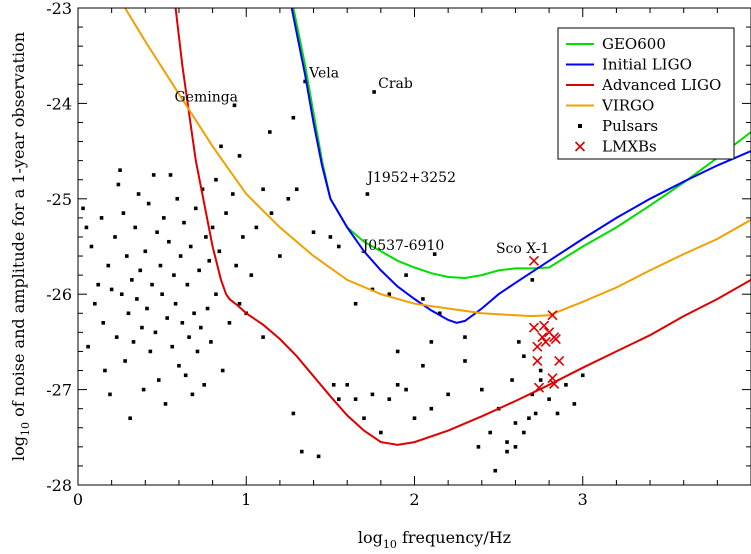 This screenshot has width=751, height=554. Describe the element at coordinates (627, 106) in the screenshot. I see `legend-label-virgo: VIRGO` at that location.